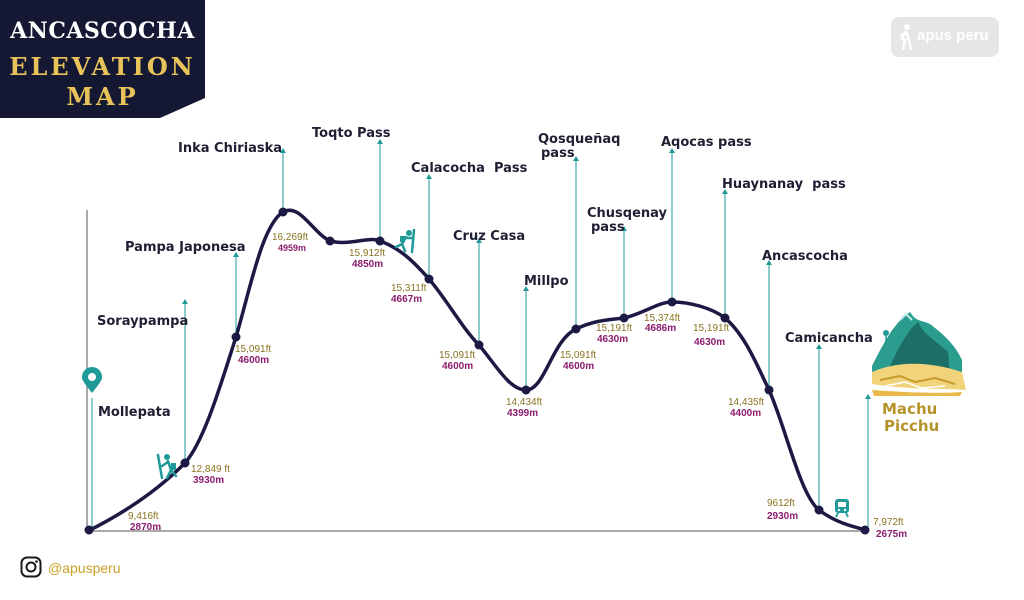 Image resolution: width=1024 pixels, height=600 pixels. I want to click on apus-peru-logo: apus peru, so click(945, 37).